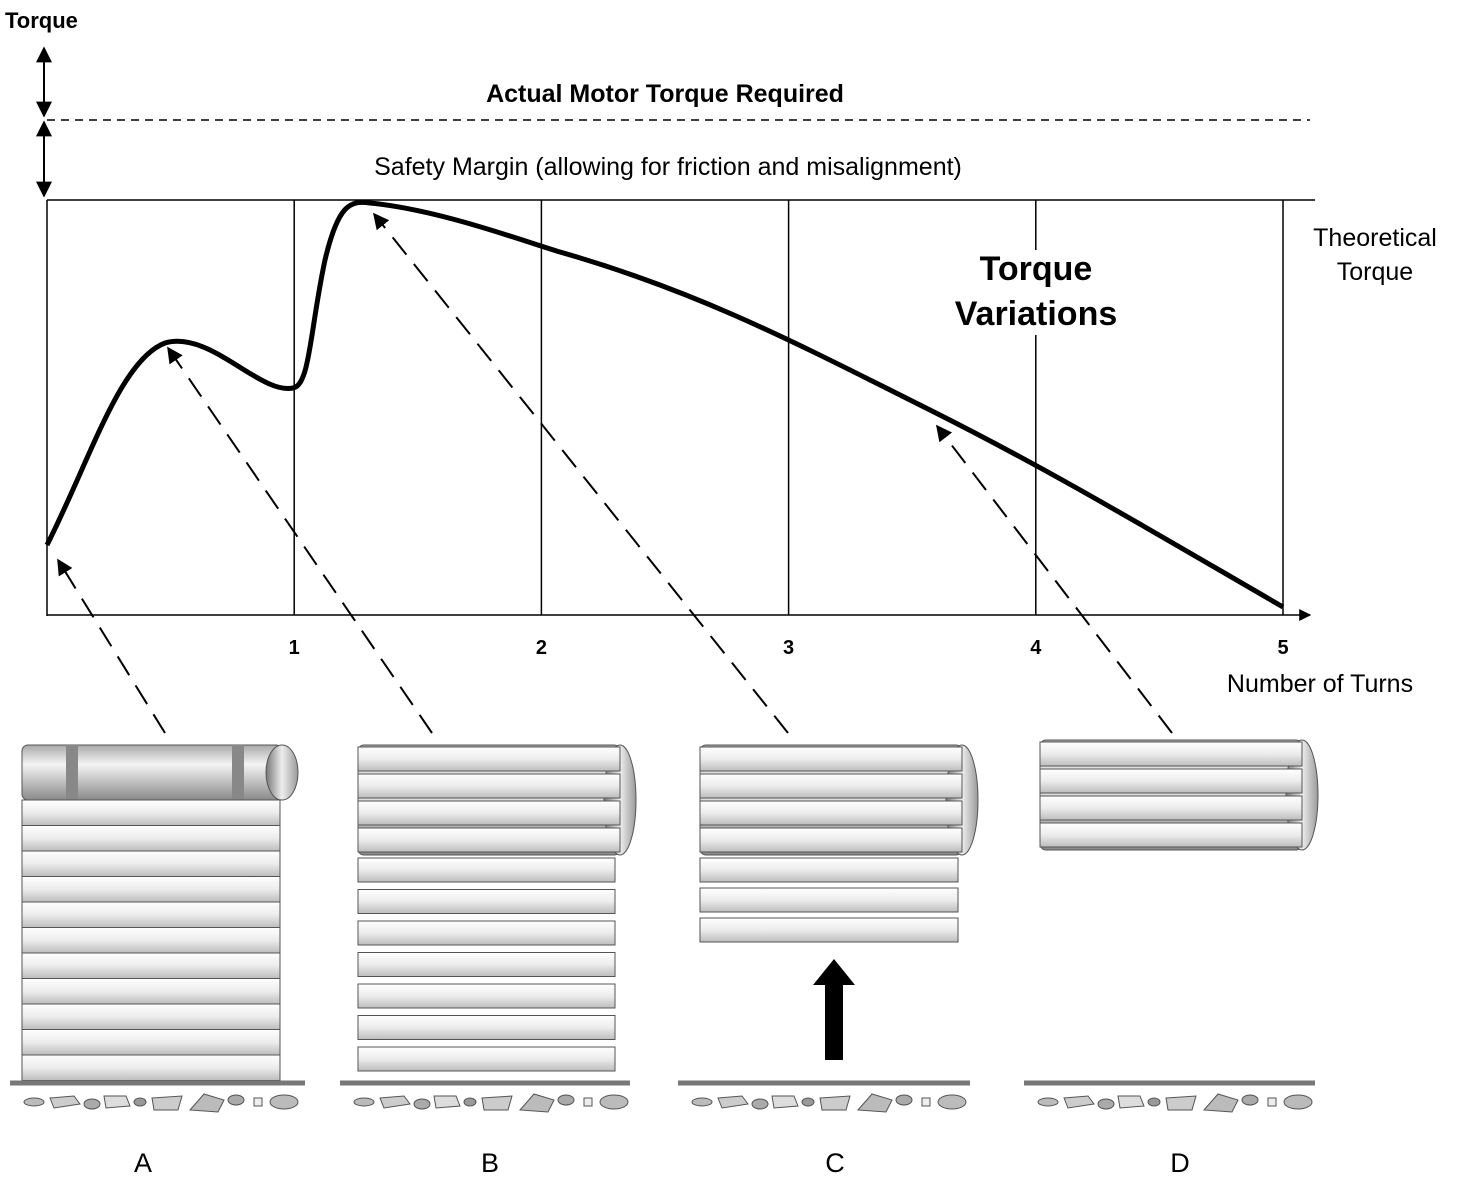 The width and height of the screenshot is (1466, 1179). I want to click on x-label: Number of Turns, so click(1320, 684).